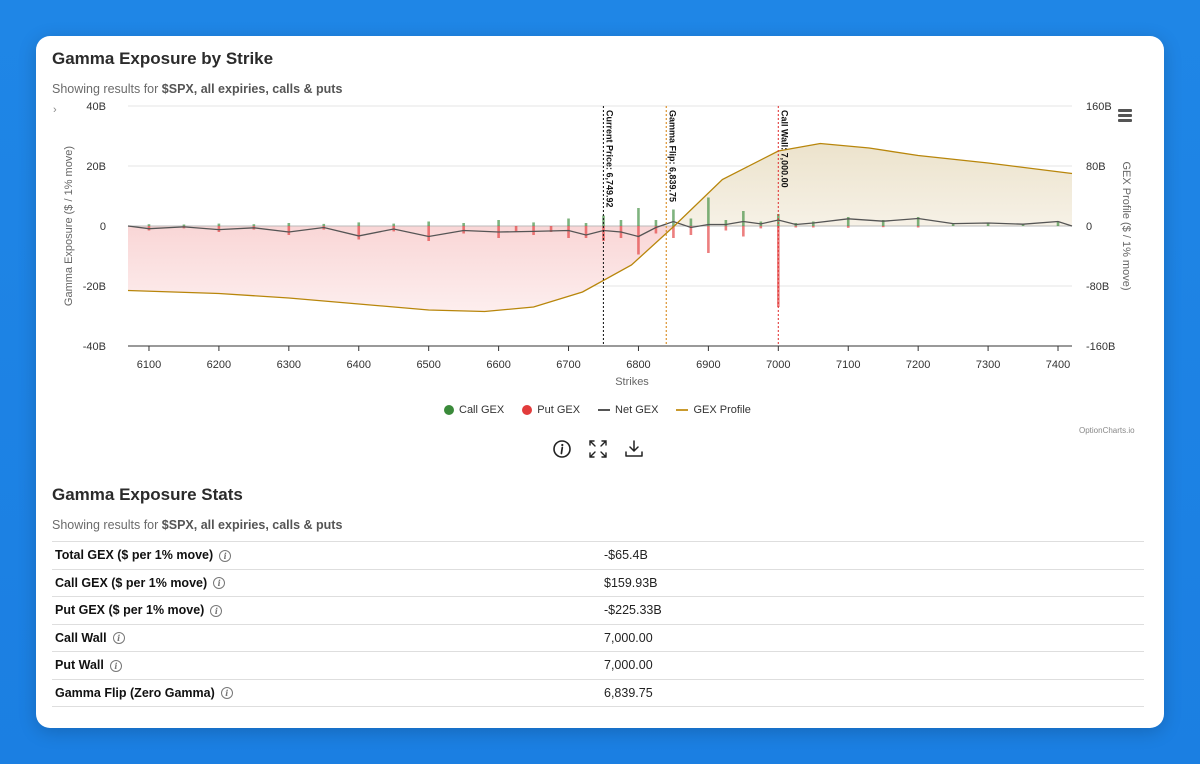 The width and height of the screenshot is (1200, 764). I want to click on legend-item: Net GEX, so click(628, 410).